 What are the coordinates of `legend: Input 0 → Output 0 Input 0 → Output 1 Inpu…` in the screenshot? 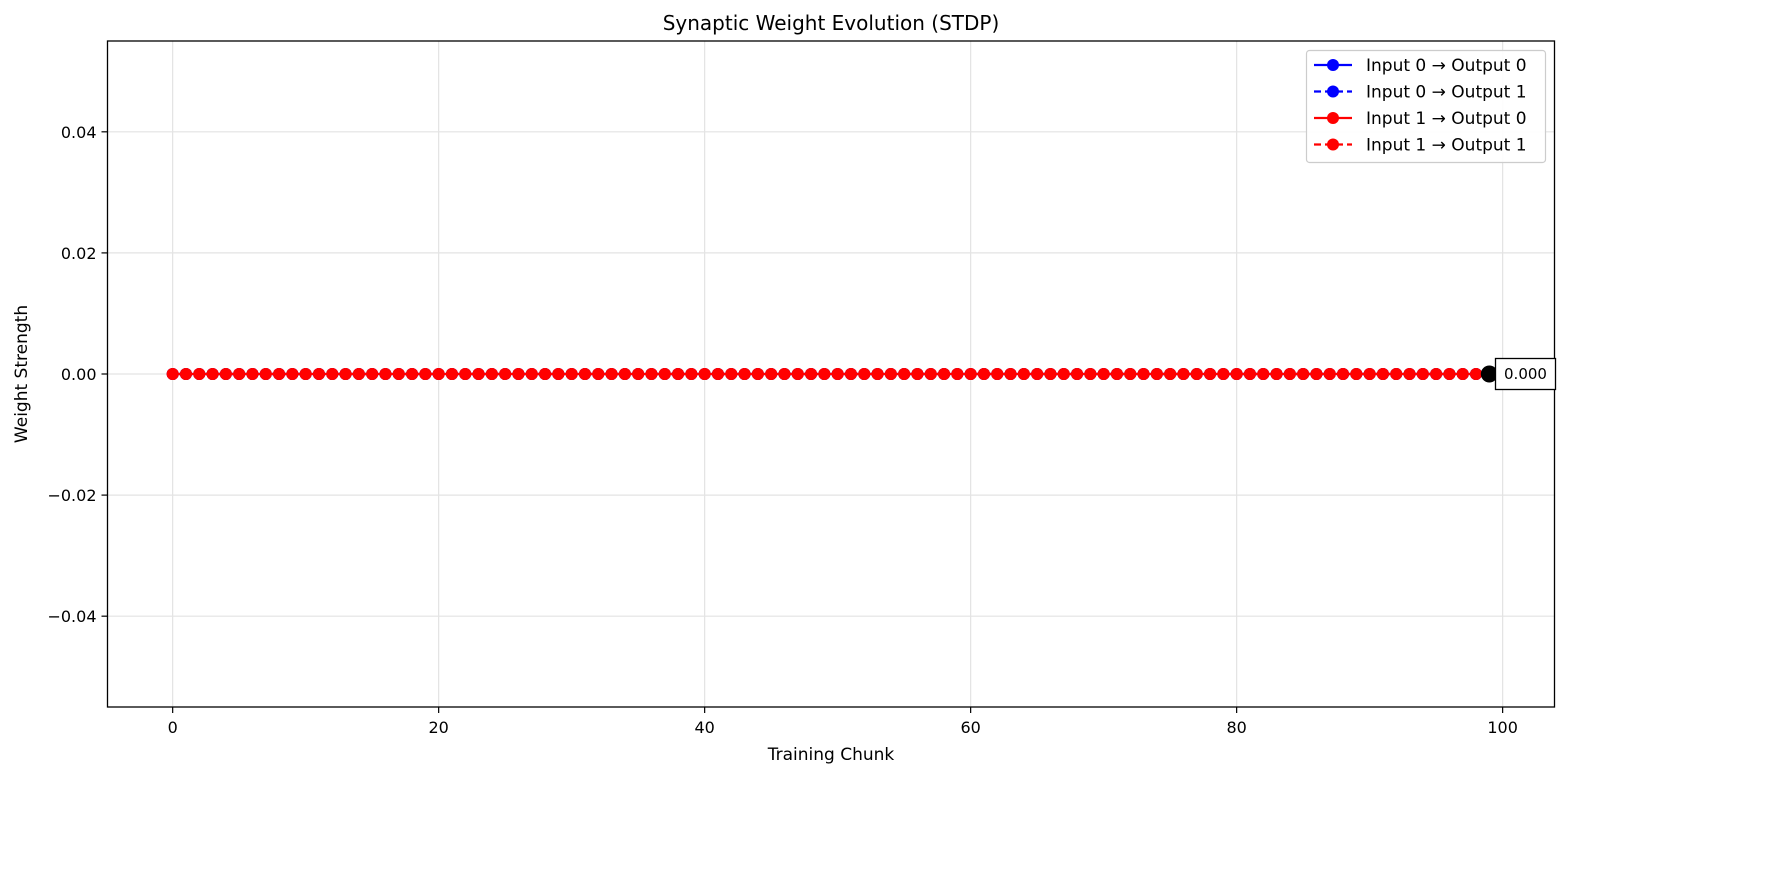 It's located at (1426, 106).